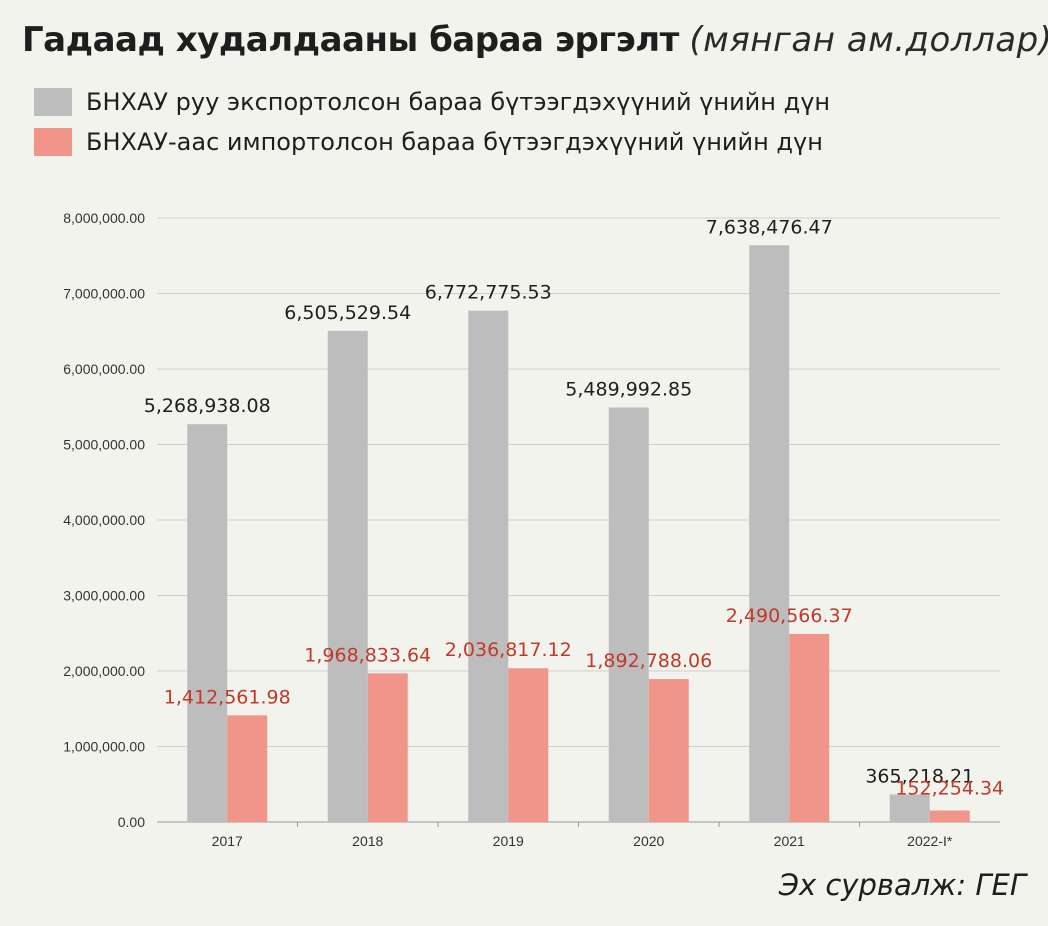 The height and width of the screenshot is (926, 1048). I want to click on title-main: Гадаад худалдааны бараа эргэлт, so click(350, 40).